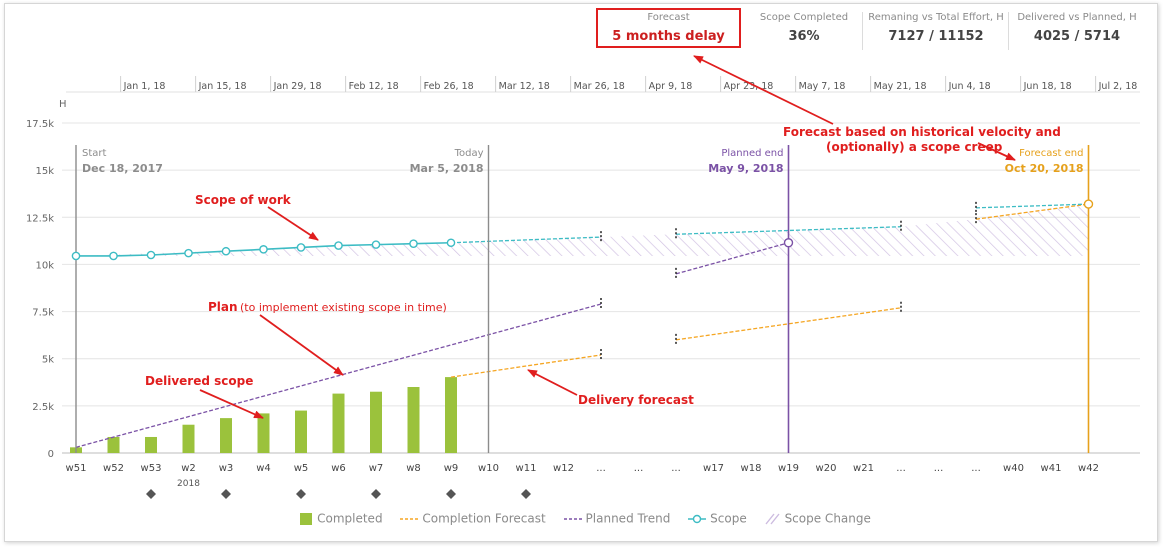 The width and height of the screenshot is (1170, 550). I want to click on scope-points, so click(263, 249).